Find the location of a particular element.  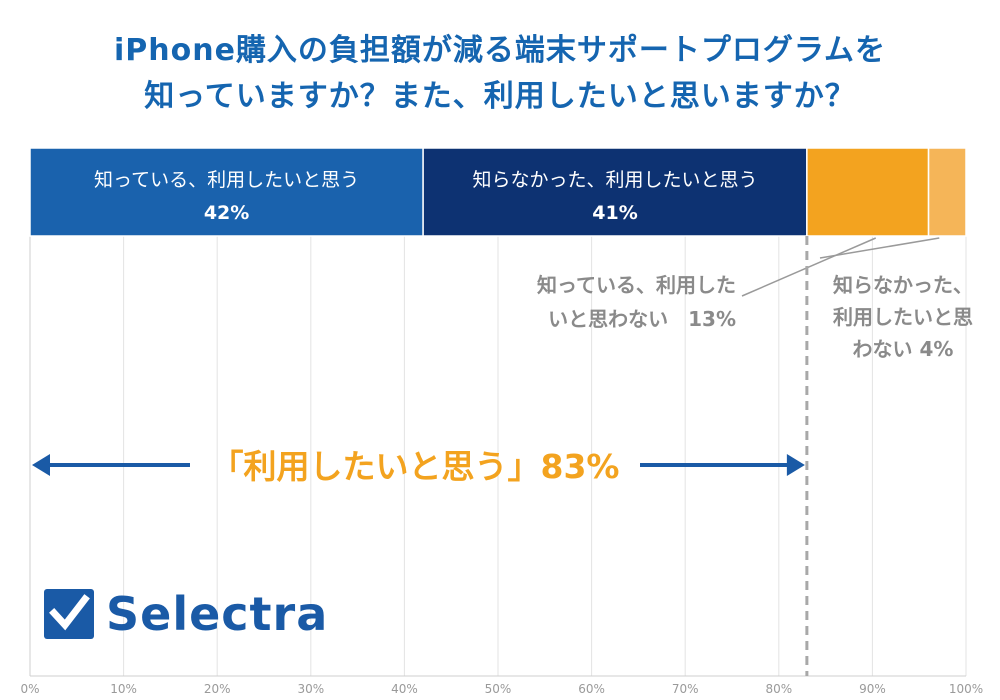

annotation-label: 「利用したいと思う」83% is located at coordinates (415, 466).